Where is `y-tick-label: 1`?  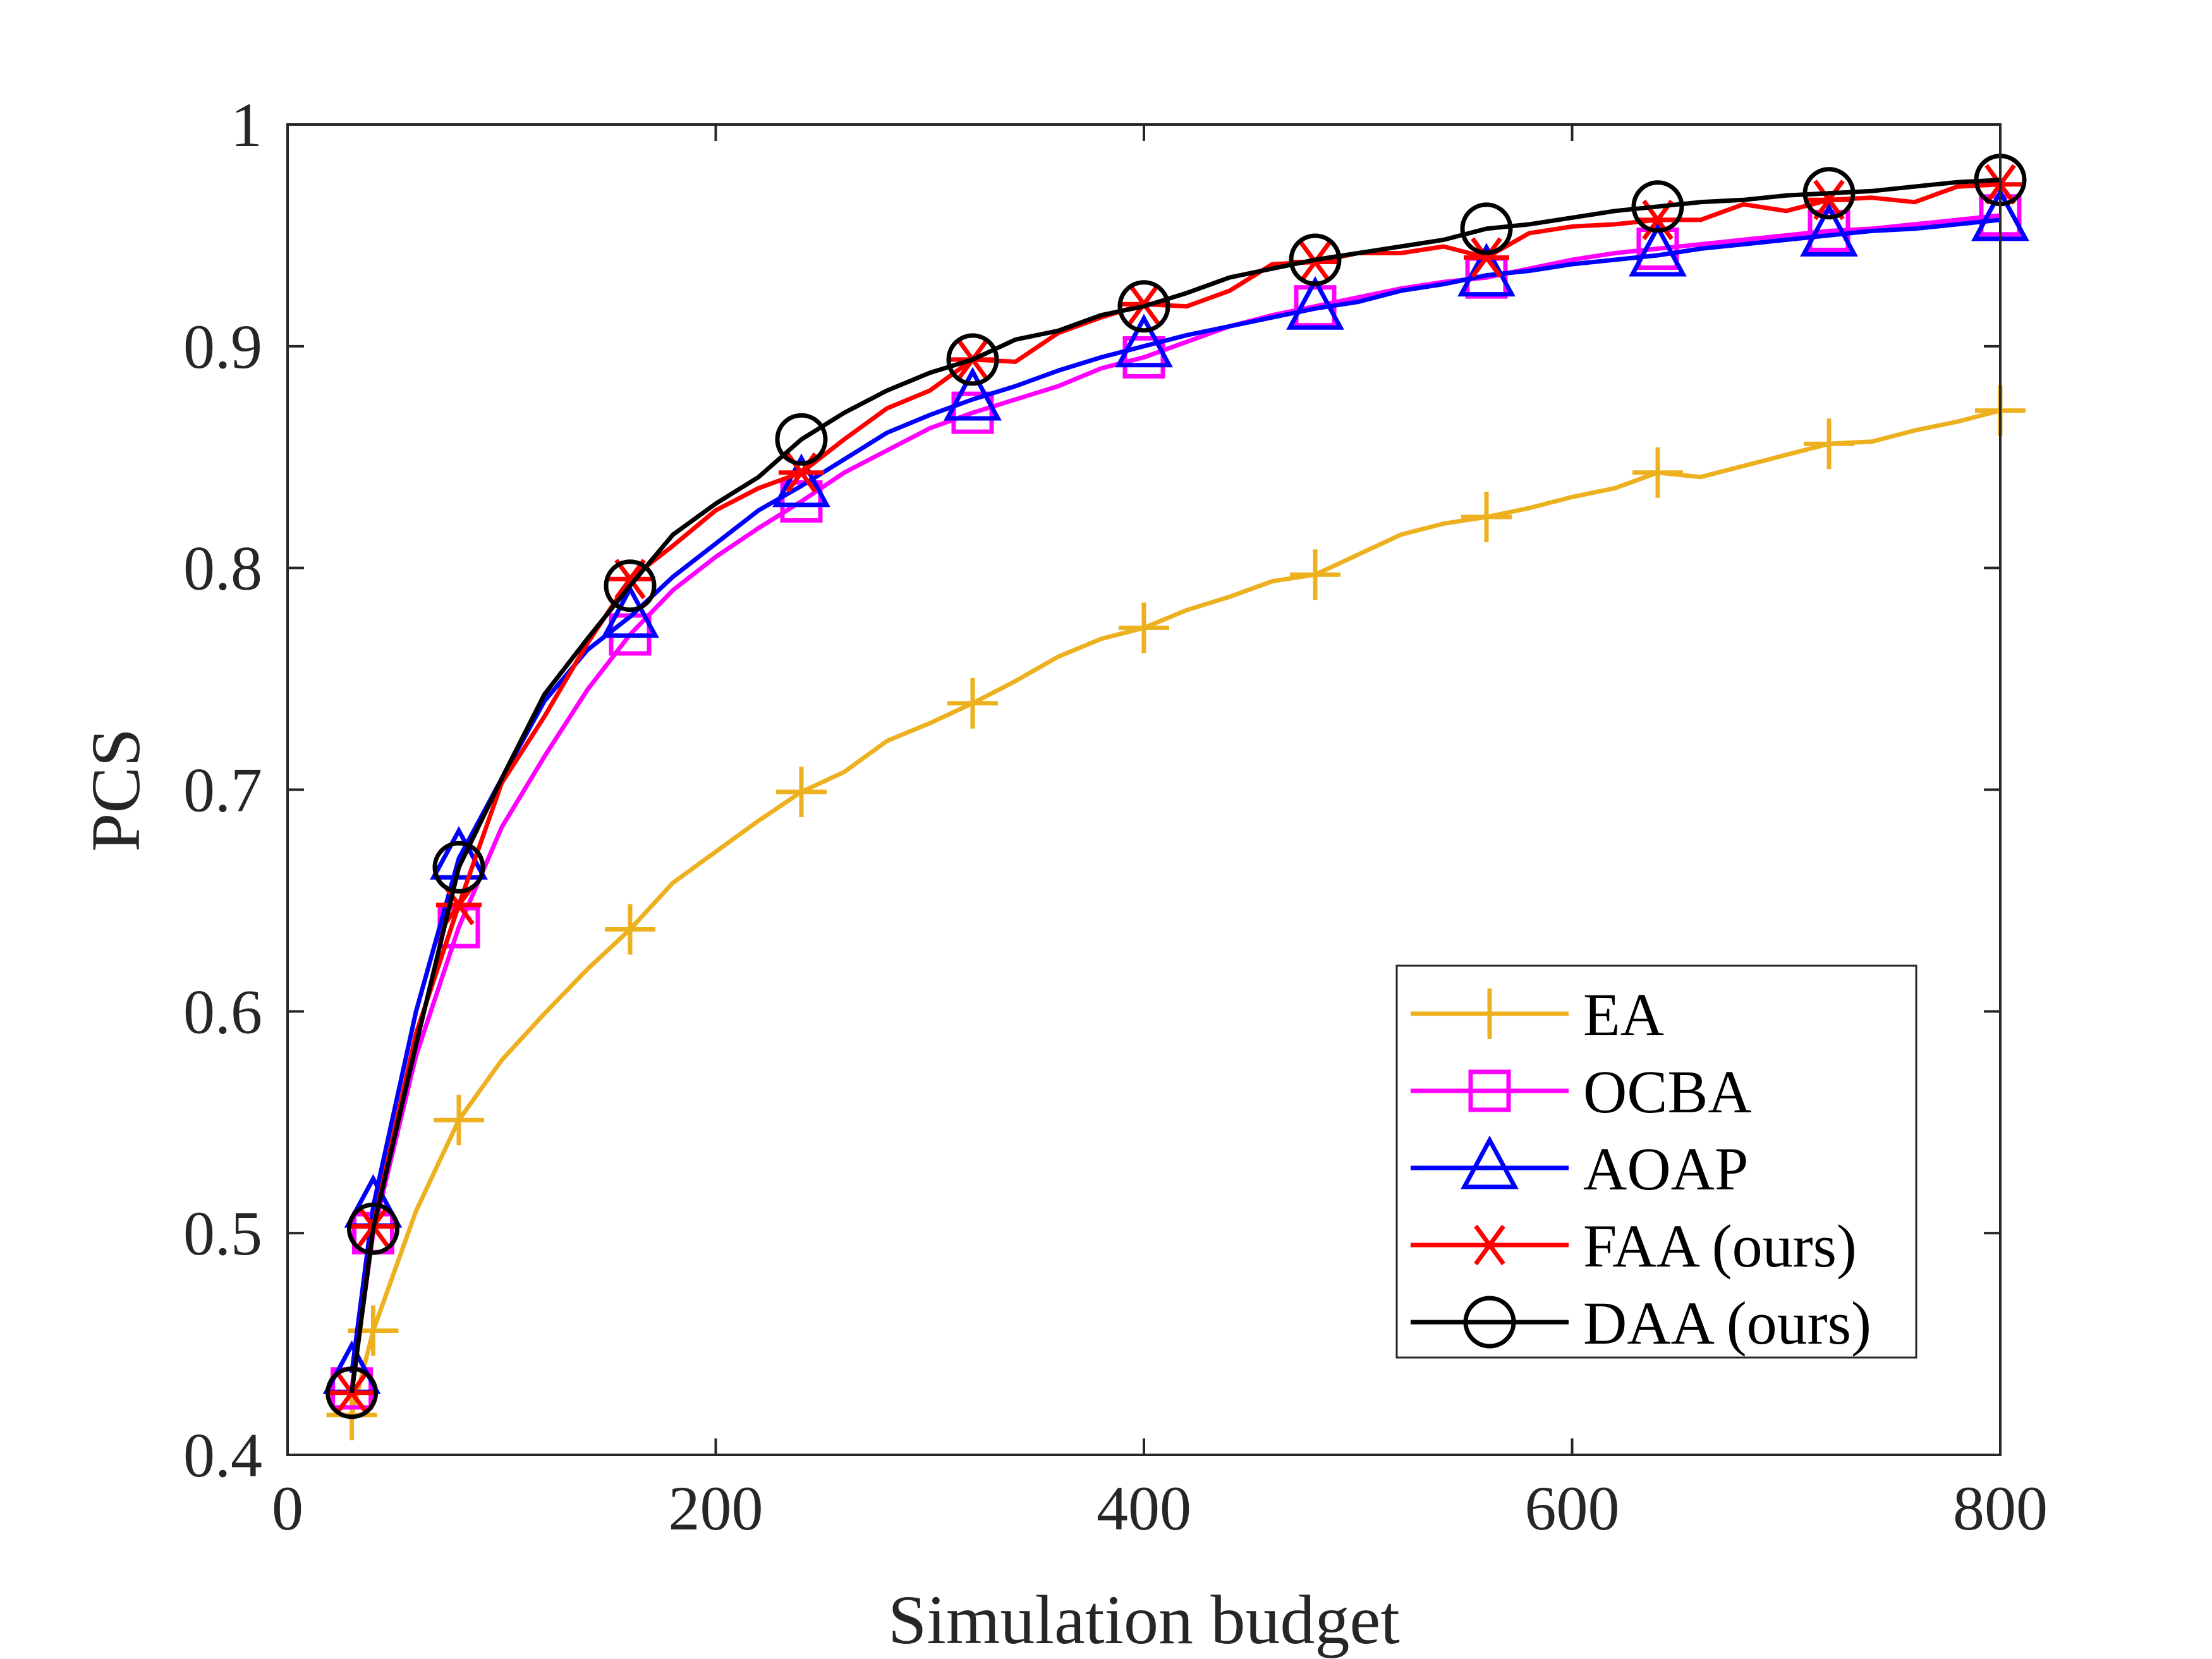 y-tick-label: 1 is located at coordinates (246, 125).